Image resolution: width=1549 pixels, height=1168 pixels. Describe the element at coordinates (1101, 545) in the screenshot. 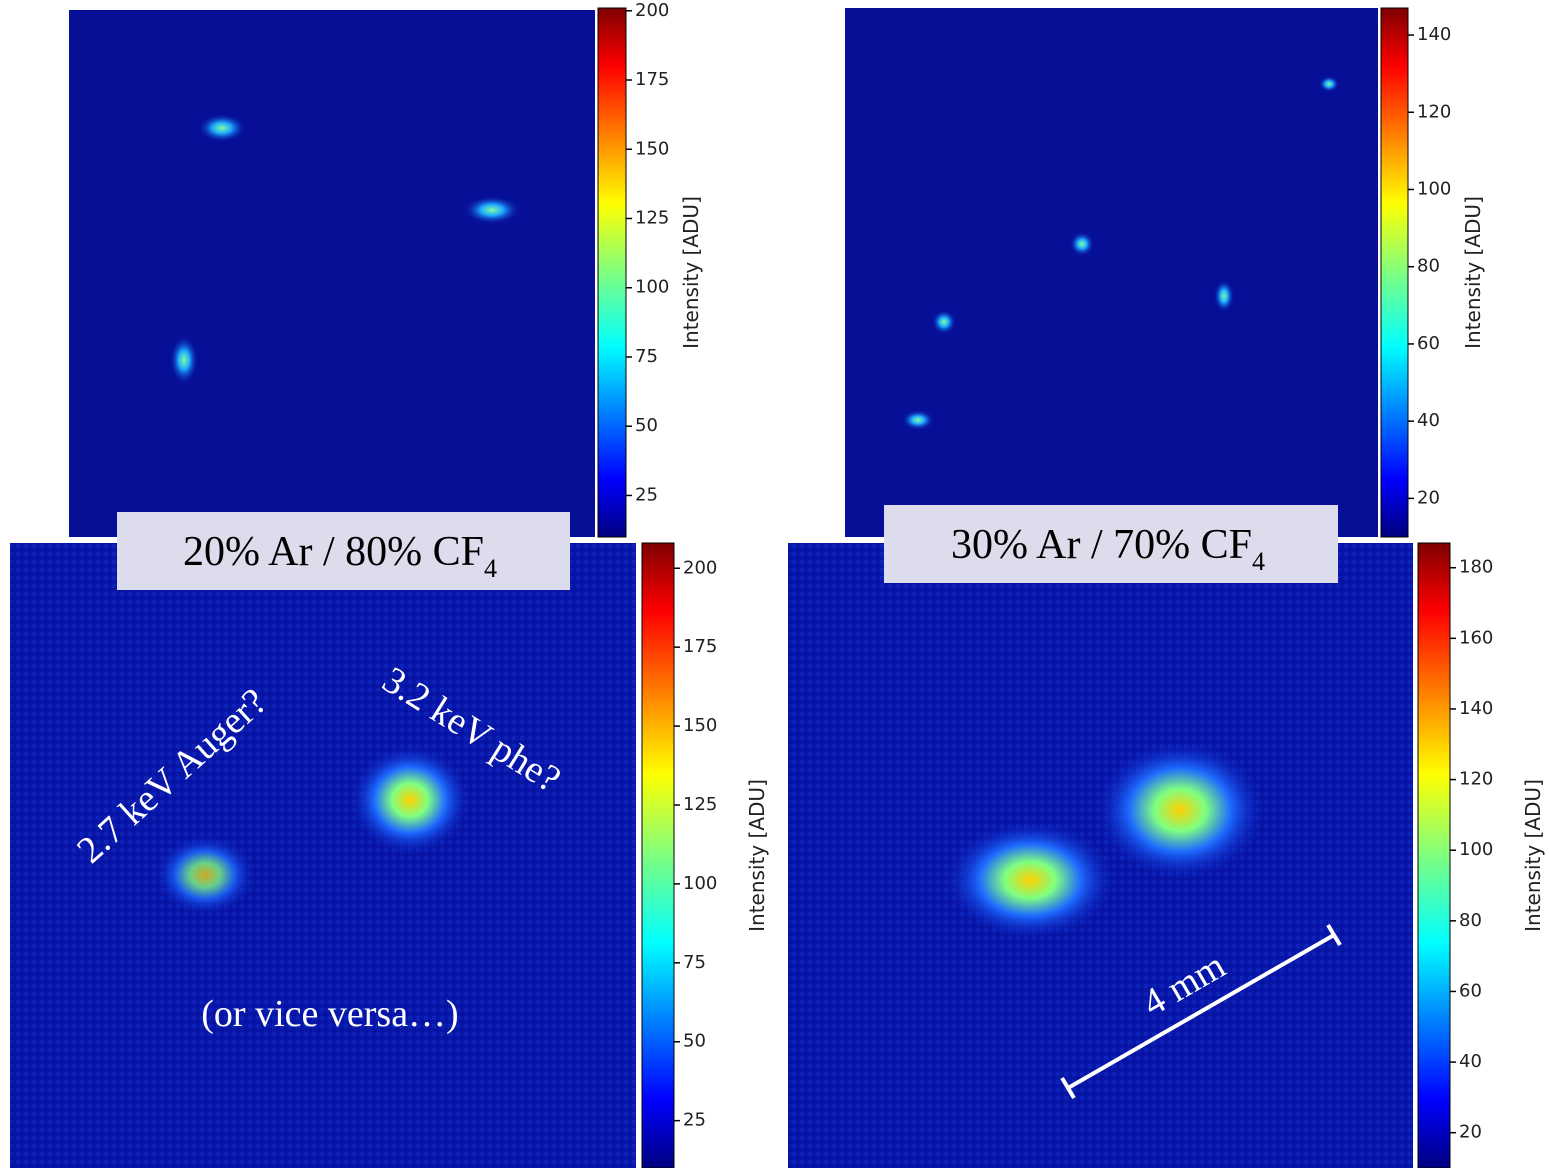

I see `label-text: 30% Ar / 70% CF` at that location.